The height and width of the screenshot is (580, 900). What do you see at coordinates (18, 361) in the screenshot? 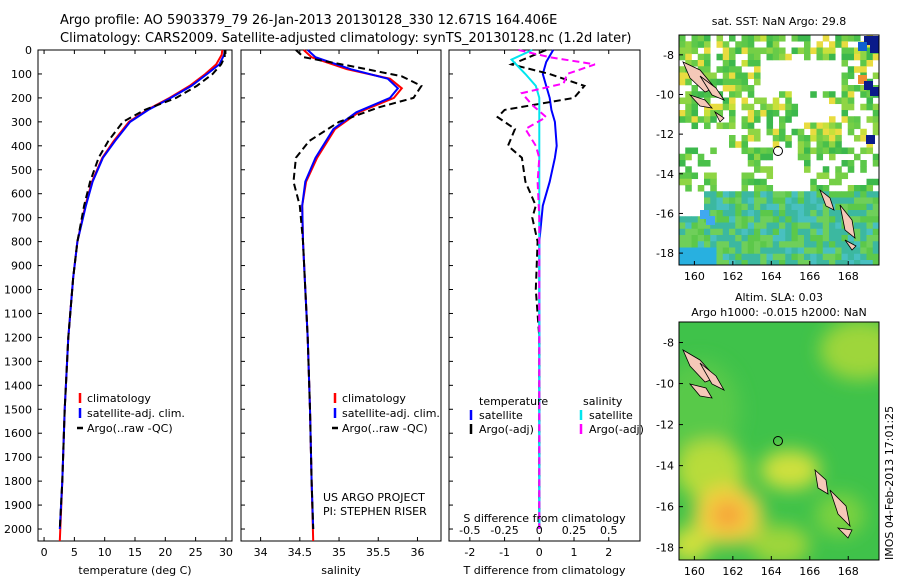
I see `y-tick-label: 1300` at bounding box center [18, 361].